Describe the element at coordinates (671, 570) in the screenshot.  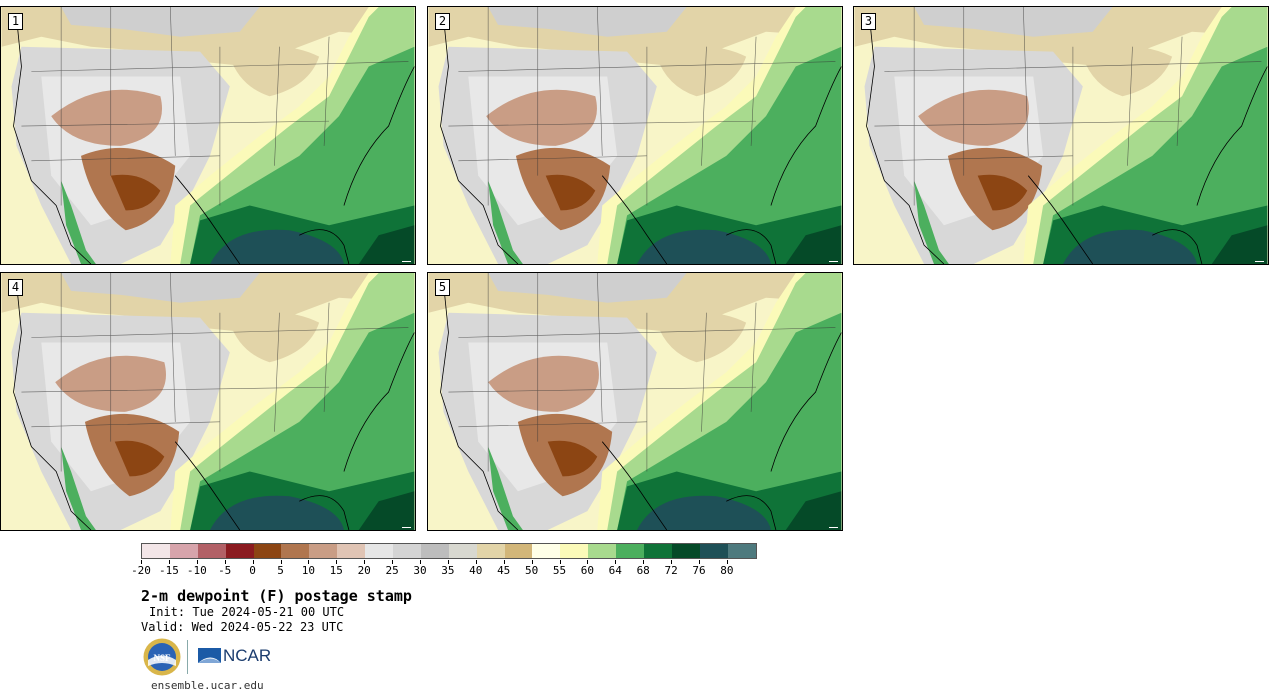
I see `colorbar-tick-label: 72` at that location.